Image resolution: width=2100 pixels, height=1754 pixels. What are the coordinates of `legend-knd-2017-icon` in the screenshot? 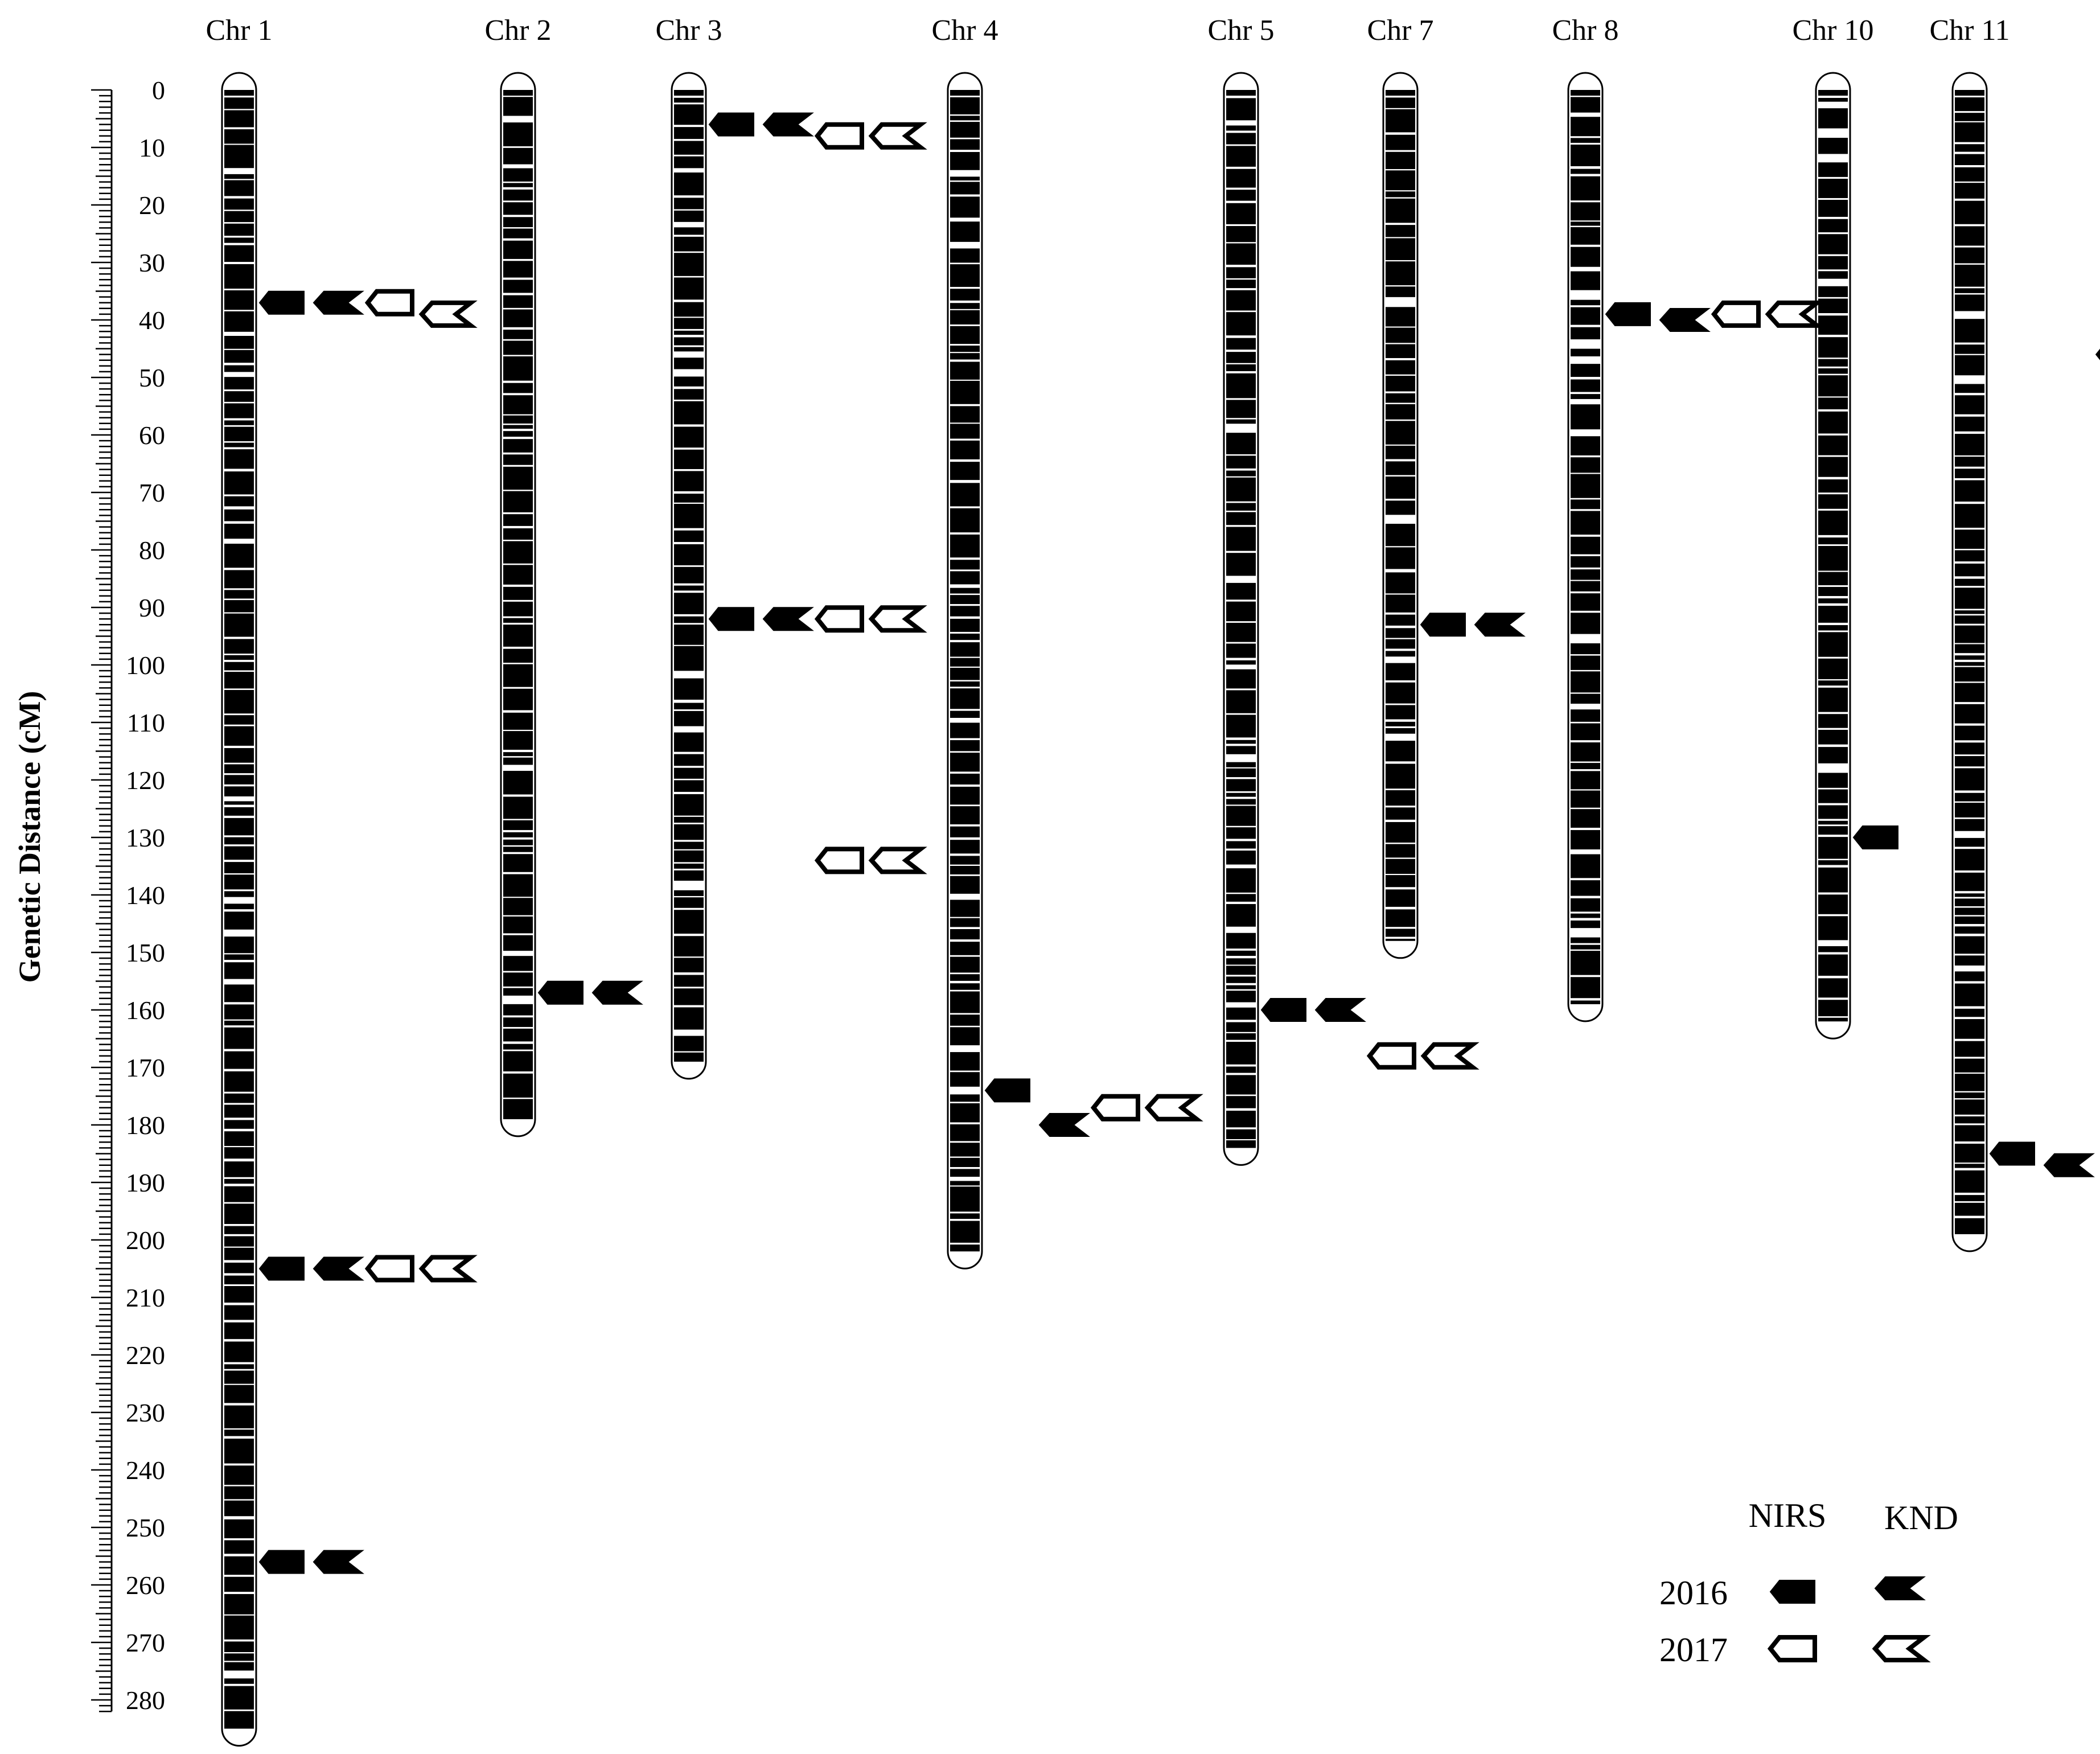 It's located at (1901, 1649).